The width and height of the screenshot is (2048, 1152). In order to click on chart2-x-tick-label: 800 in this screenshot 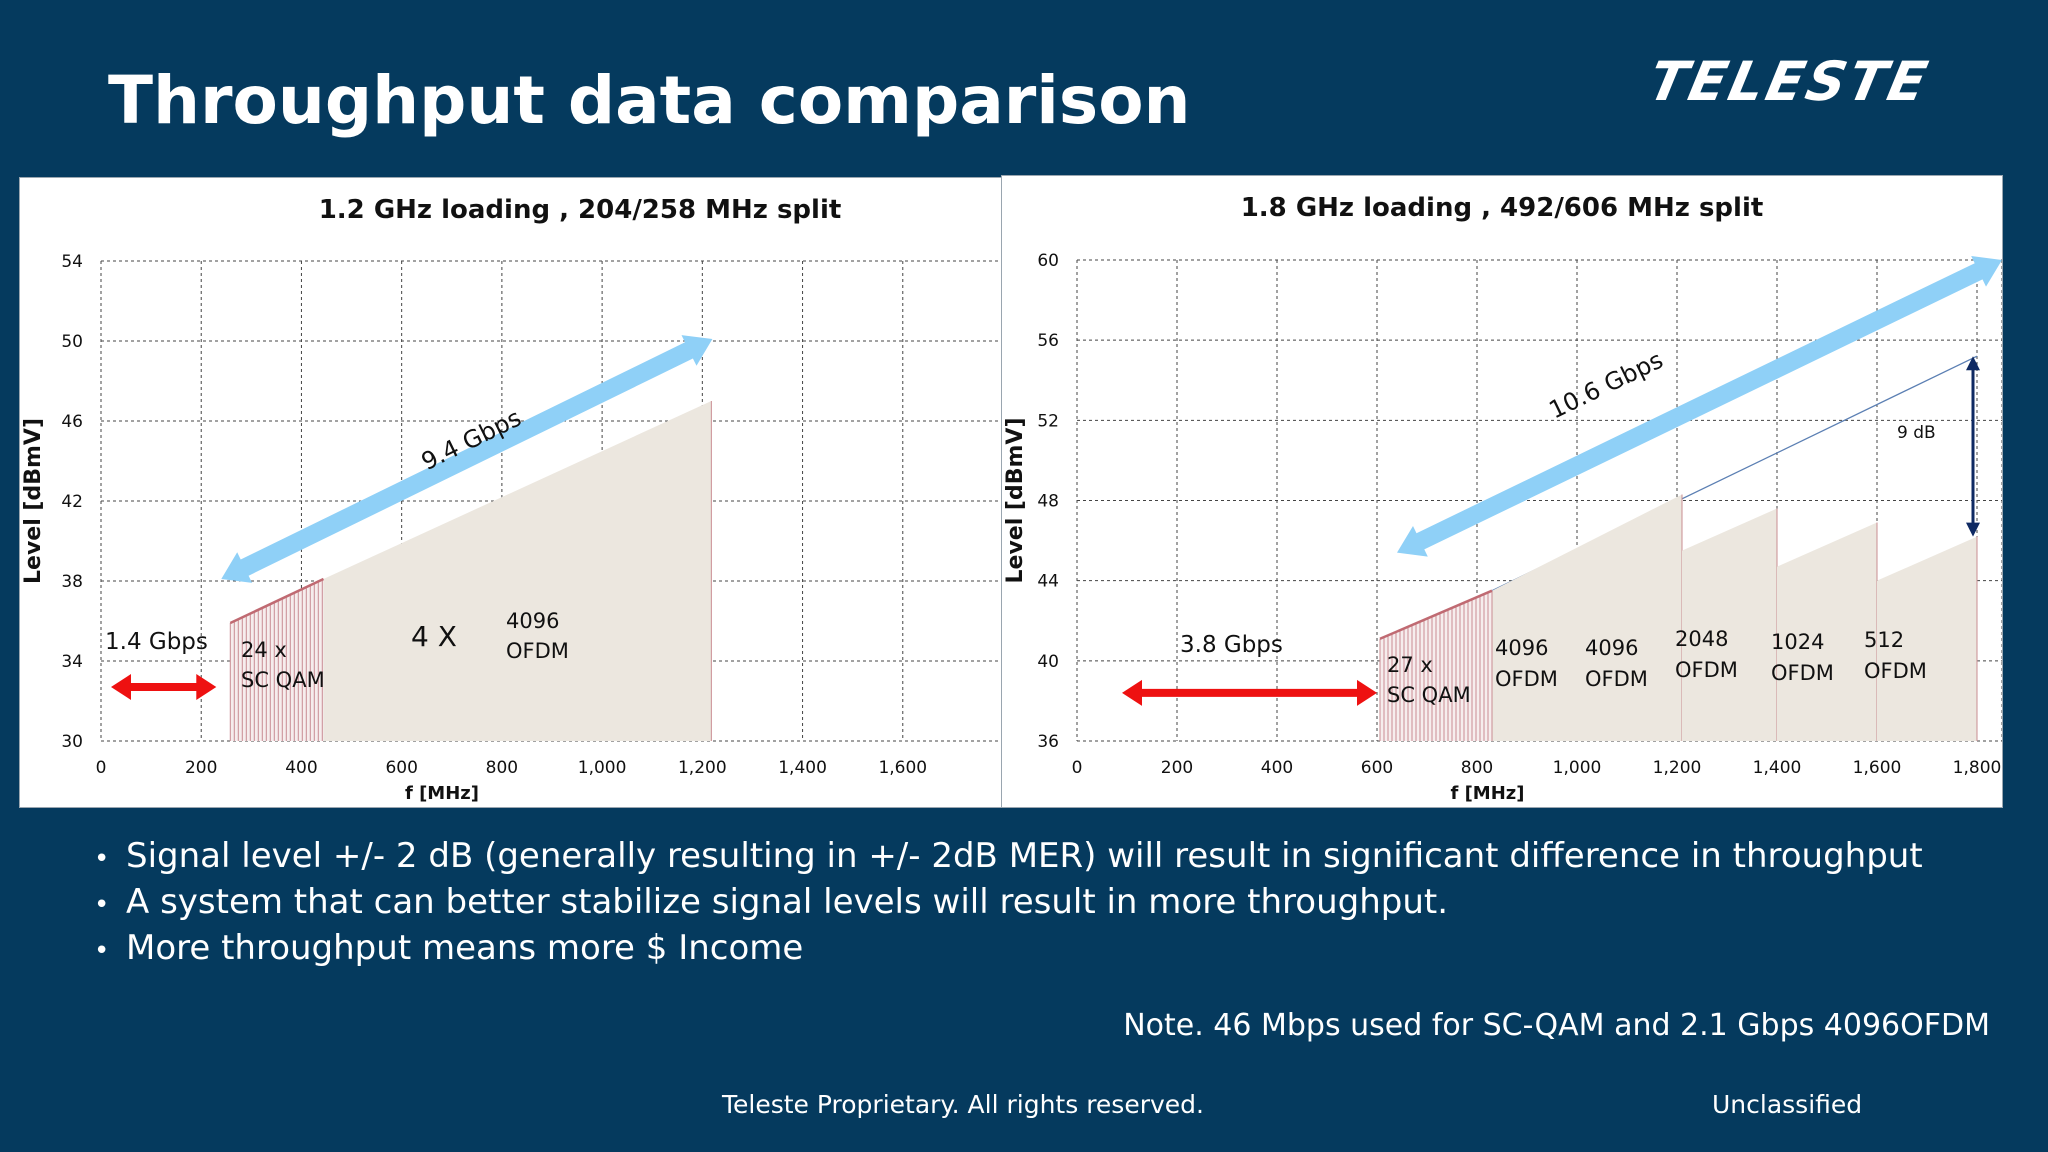, I will do `click(1477, 768)`.